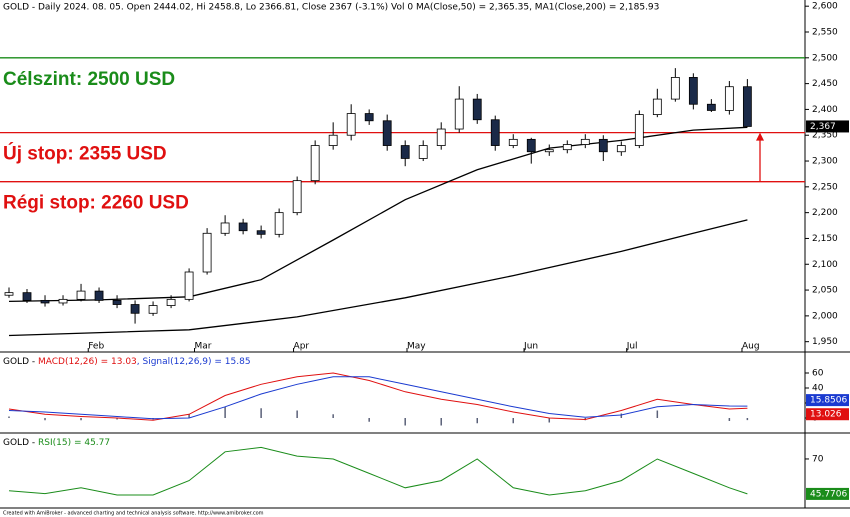 This screenshot has height=517, width=850. Describe the element at coordinates (760, 136) in the screenshot. I see `arrow-head` at that location.